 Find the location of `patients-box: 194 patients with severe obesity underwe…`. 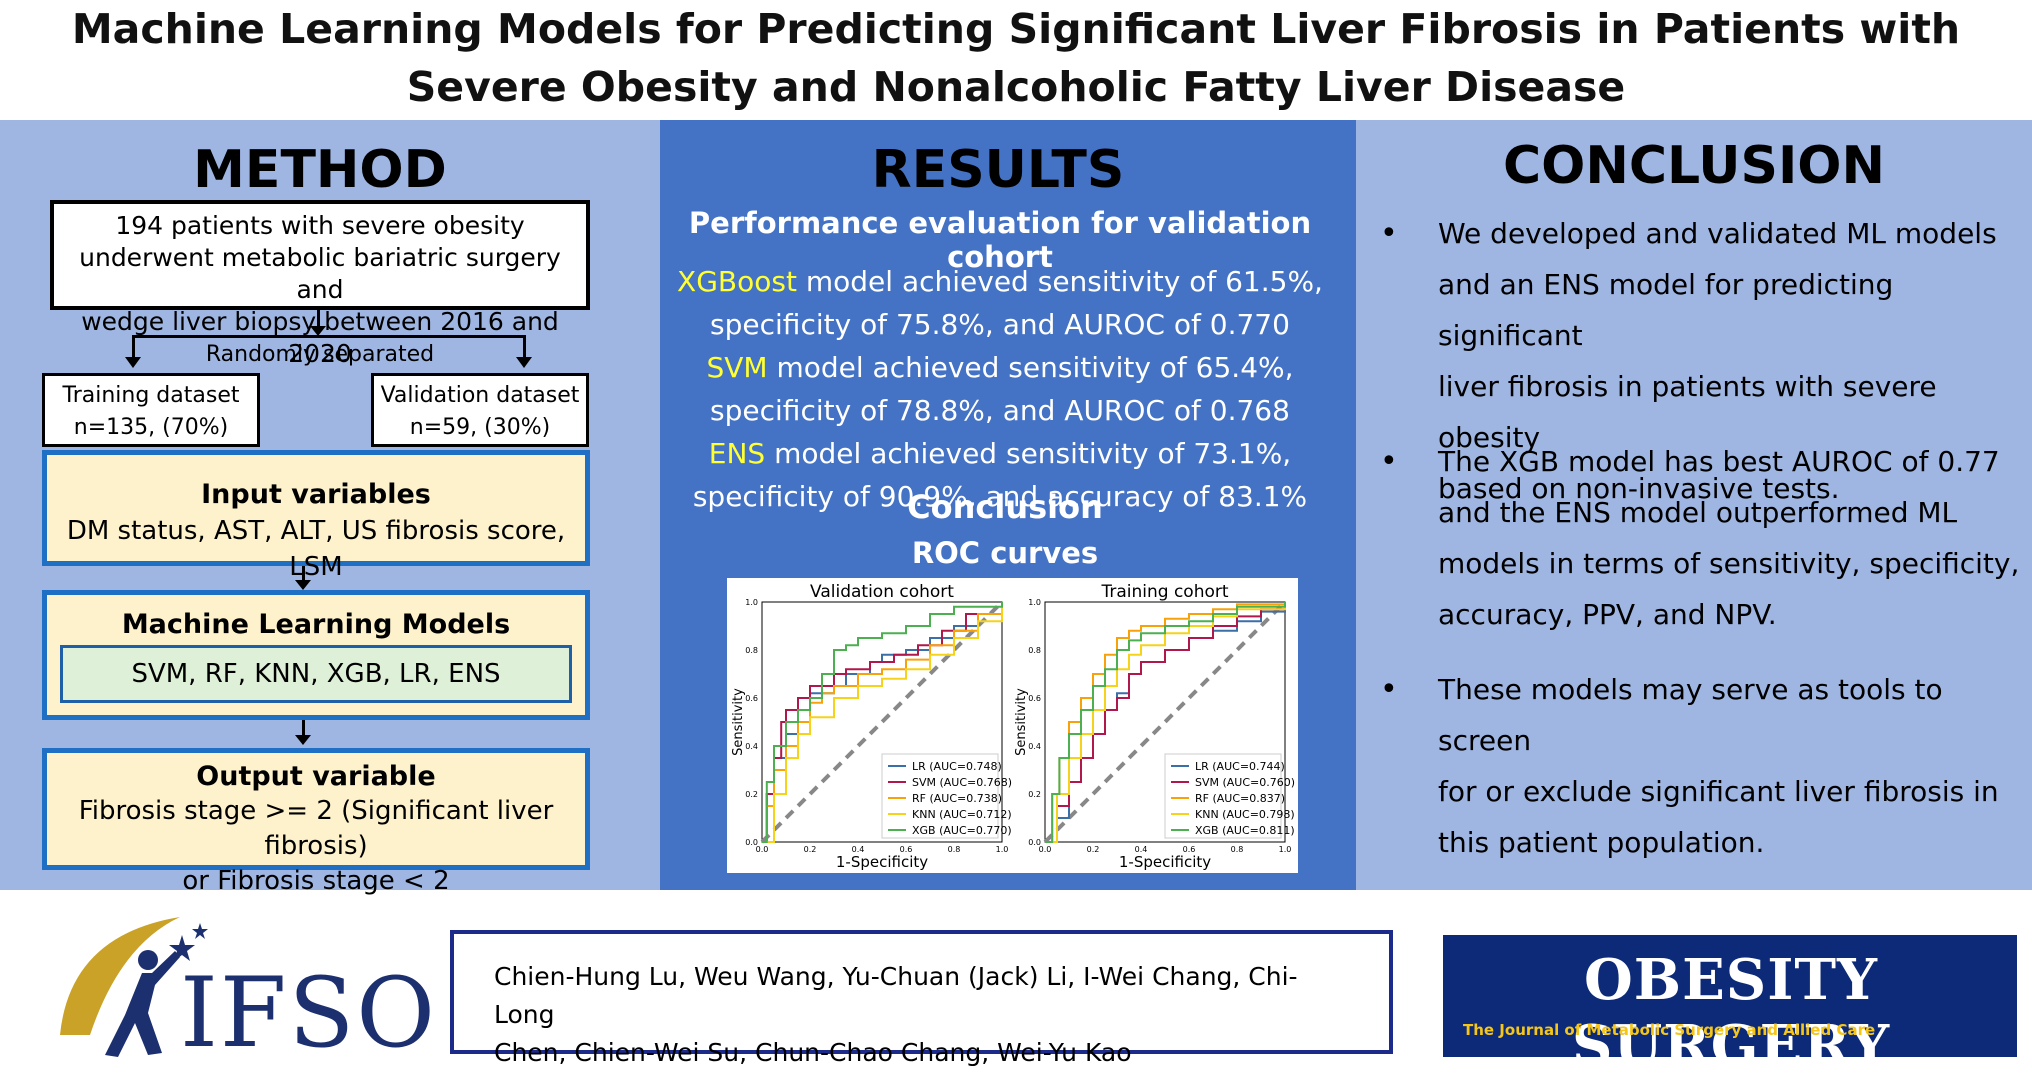

patients-box: 194 patients with severe obesity underwe… is located at coordinates (320, 284).